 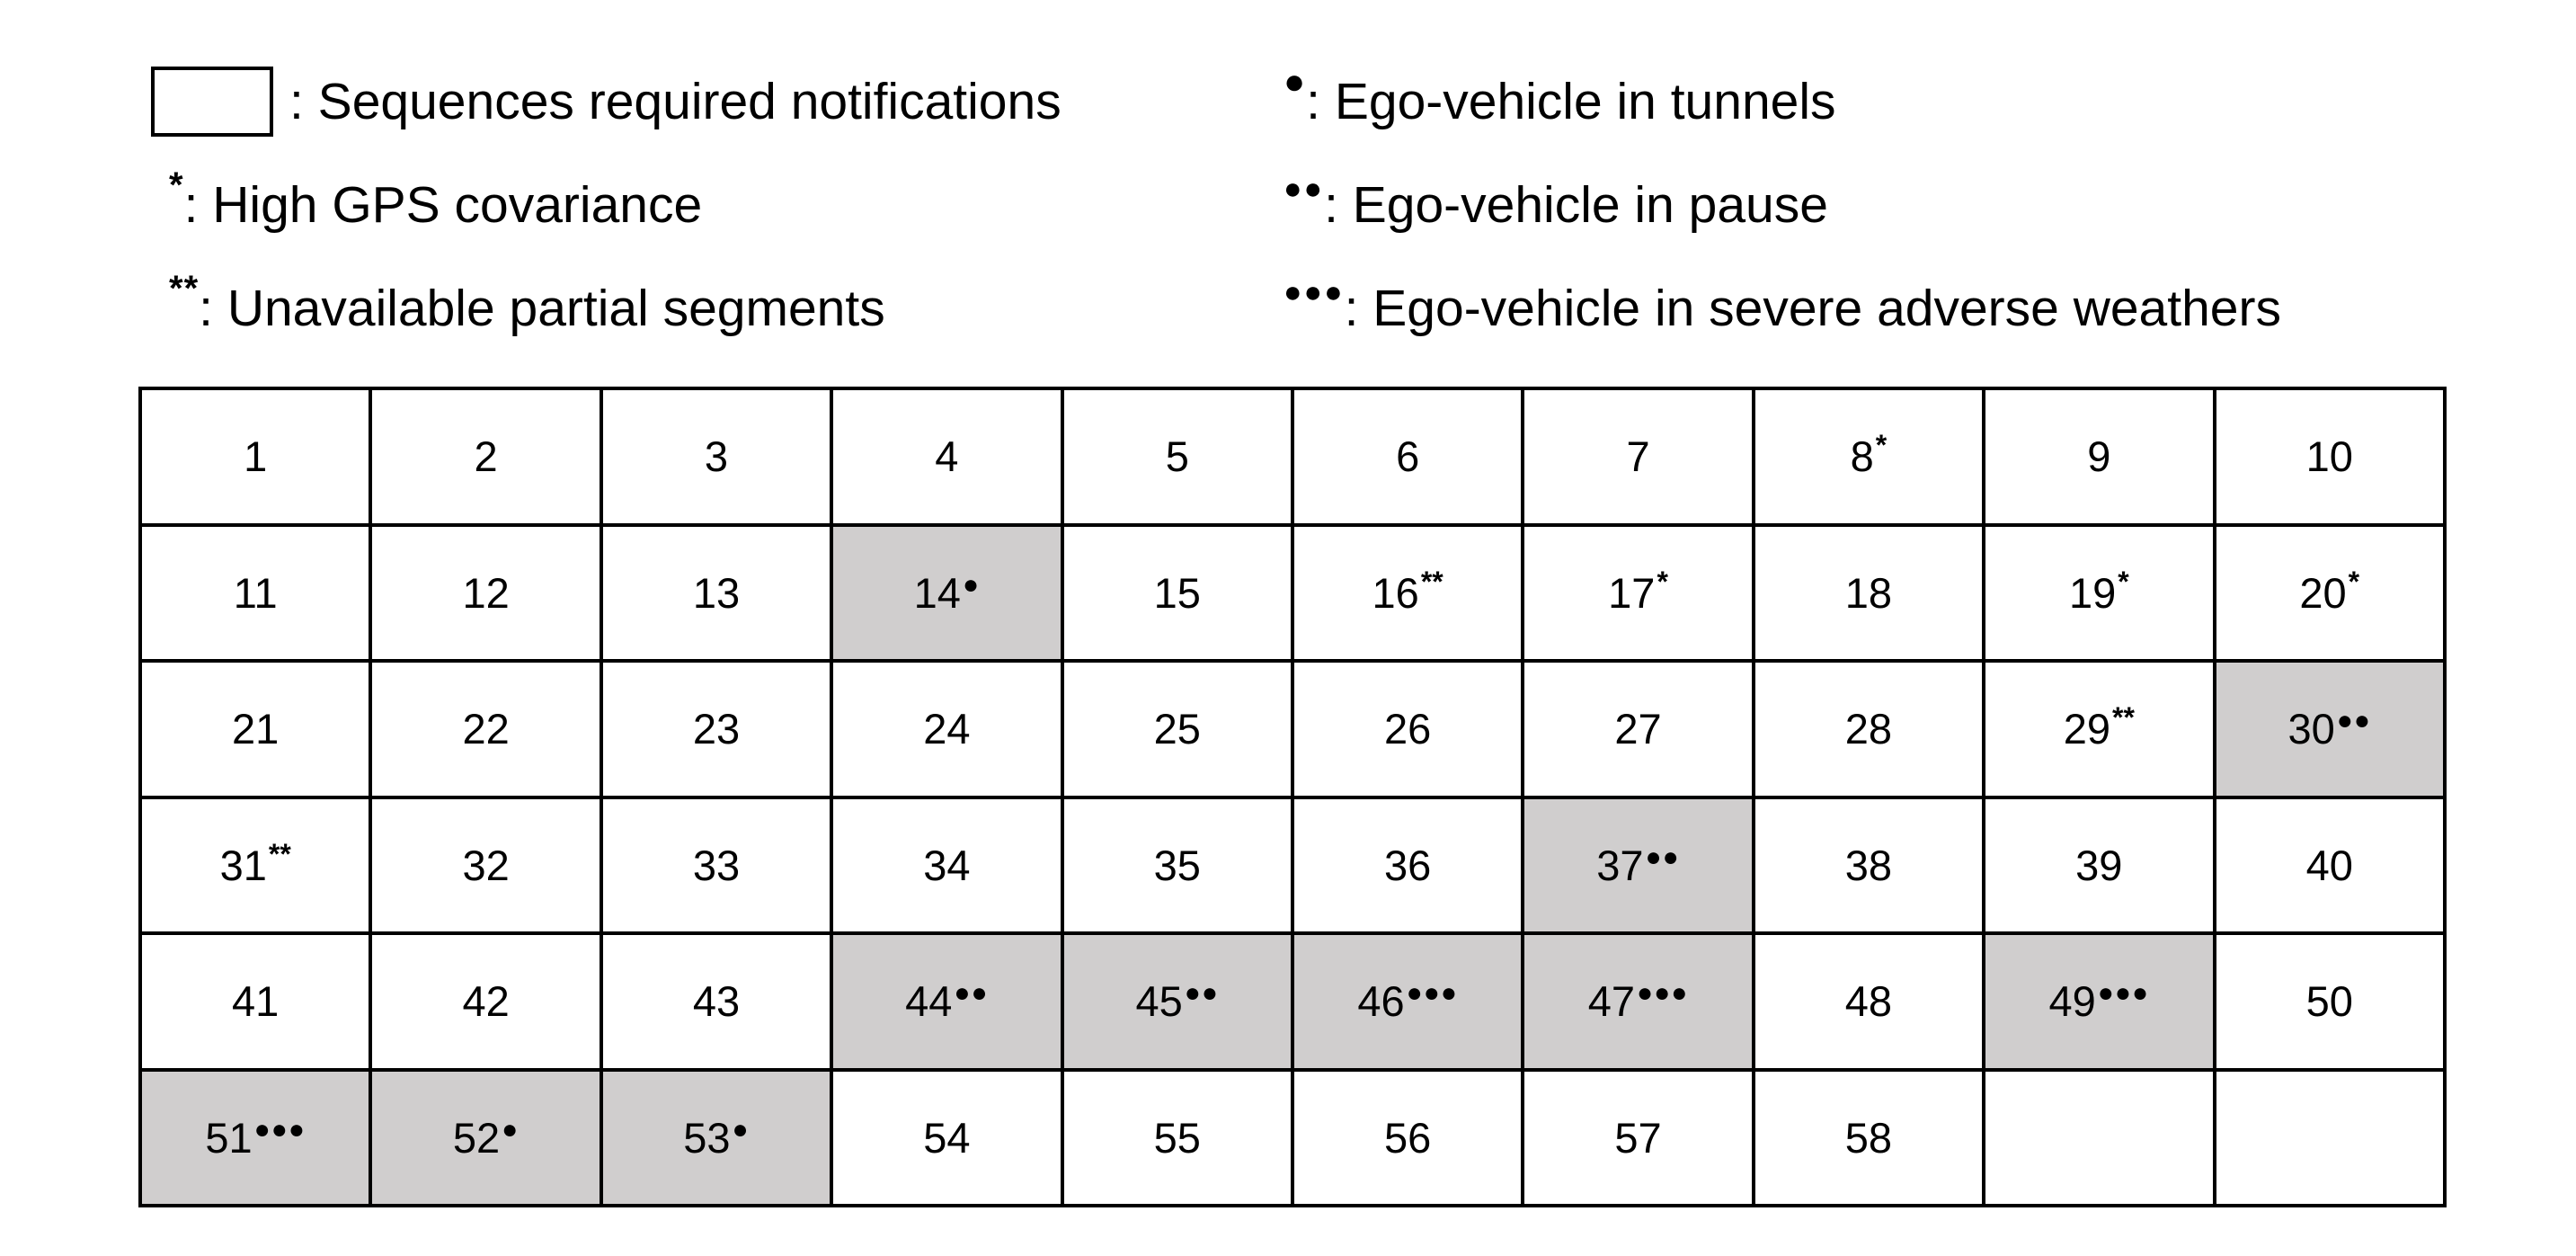 I want to click on sequence-cell: 39, so click(x=2099, y=865).